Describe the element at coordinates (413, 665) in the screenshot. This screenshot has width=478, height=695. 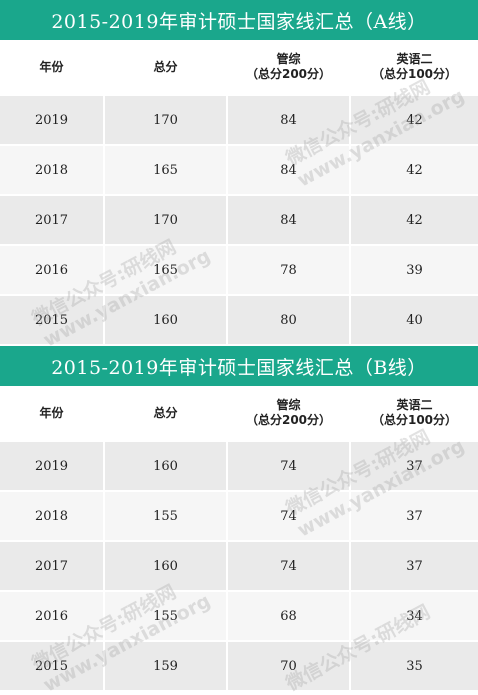
I see `cell-english: 35` at that location.